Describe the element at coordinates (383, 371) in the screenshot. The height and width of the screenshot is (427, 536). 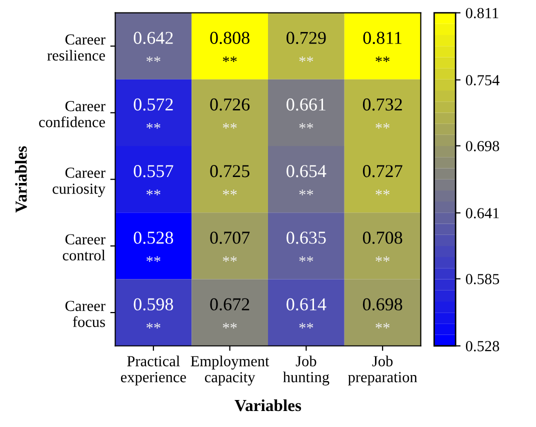
I see `x-tick-label: Job preparation` at that location.